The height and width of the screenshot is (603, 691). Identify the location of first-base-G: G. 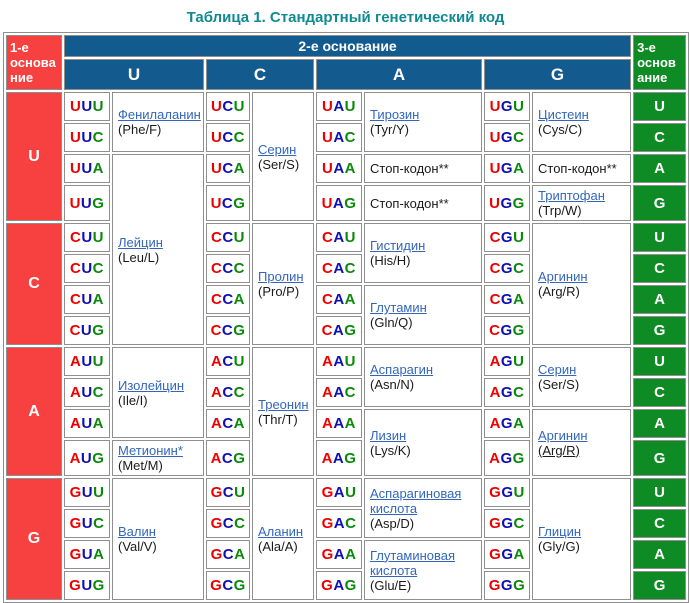
(34, 539).